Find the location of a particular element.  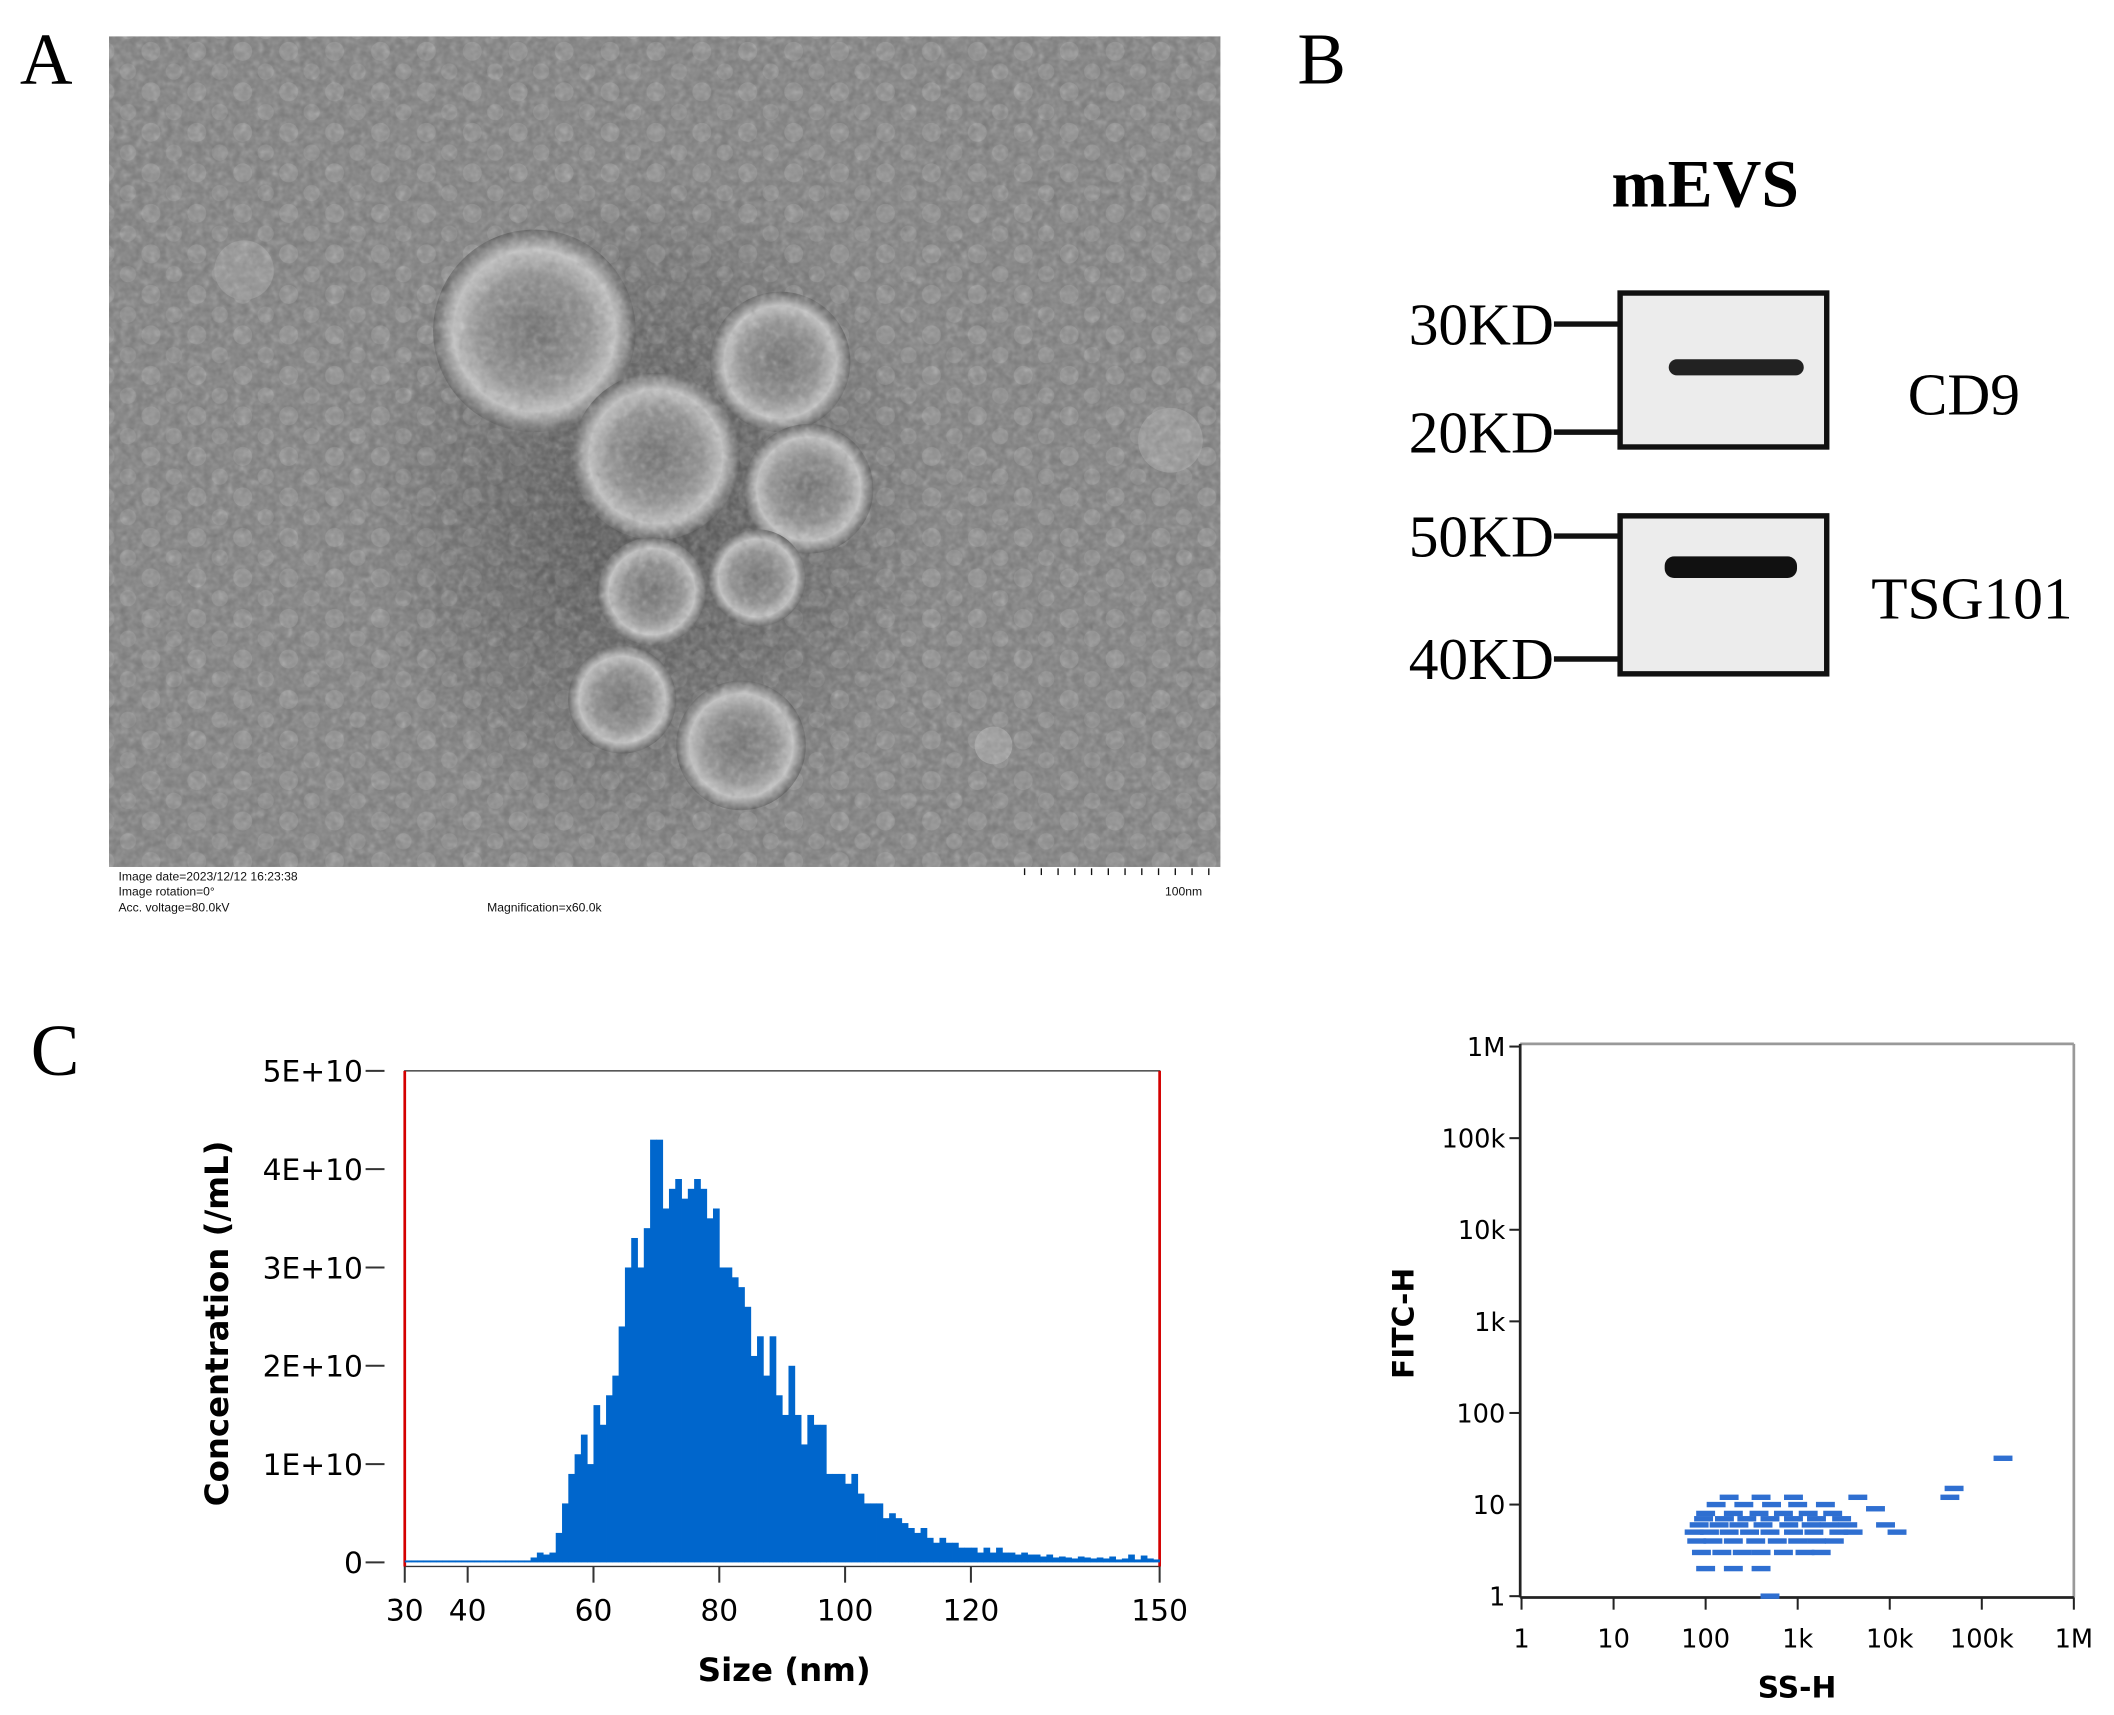

marker-label: 40KD is located at coordinates (1481, 659).